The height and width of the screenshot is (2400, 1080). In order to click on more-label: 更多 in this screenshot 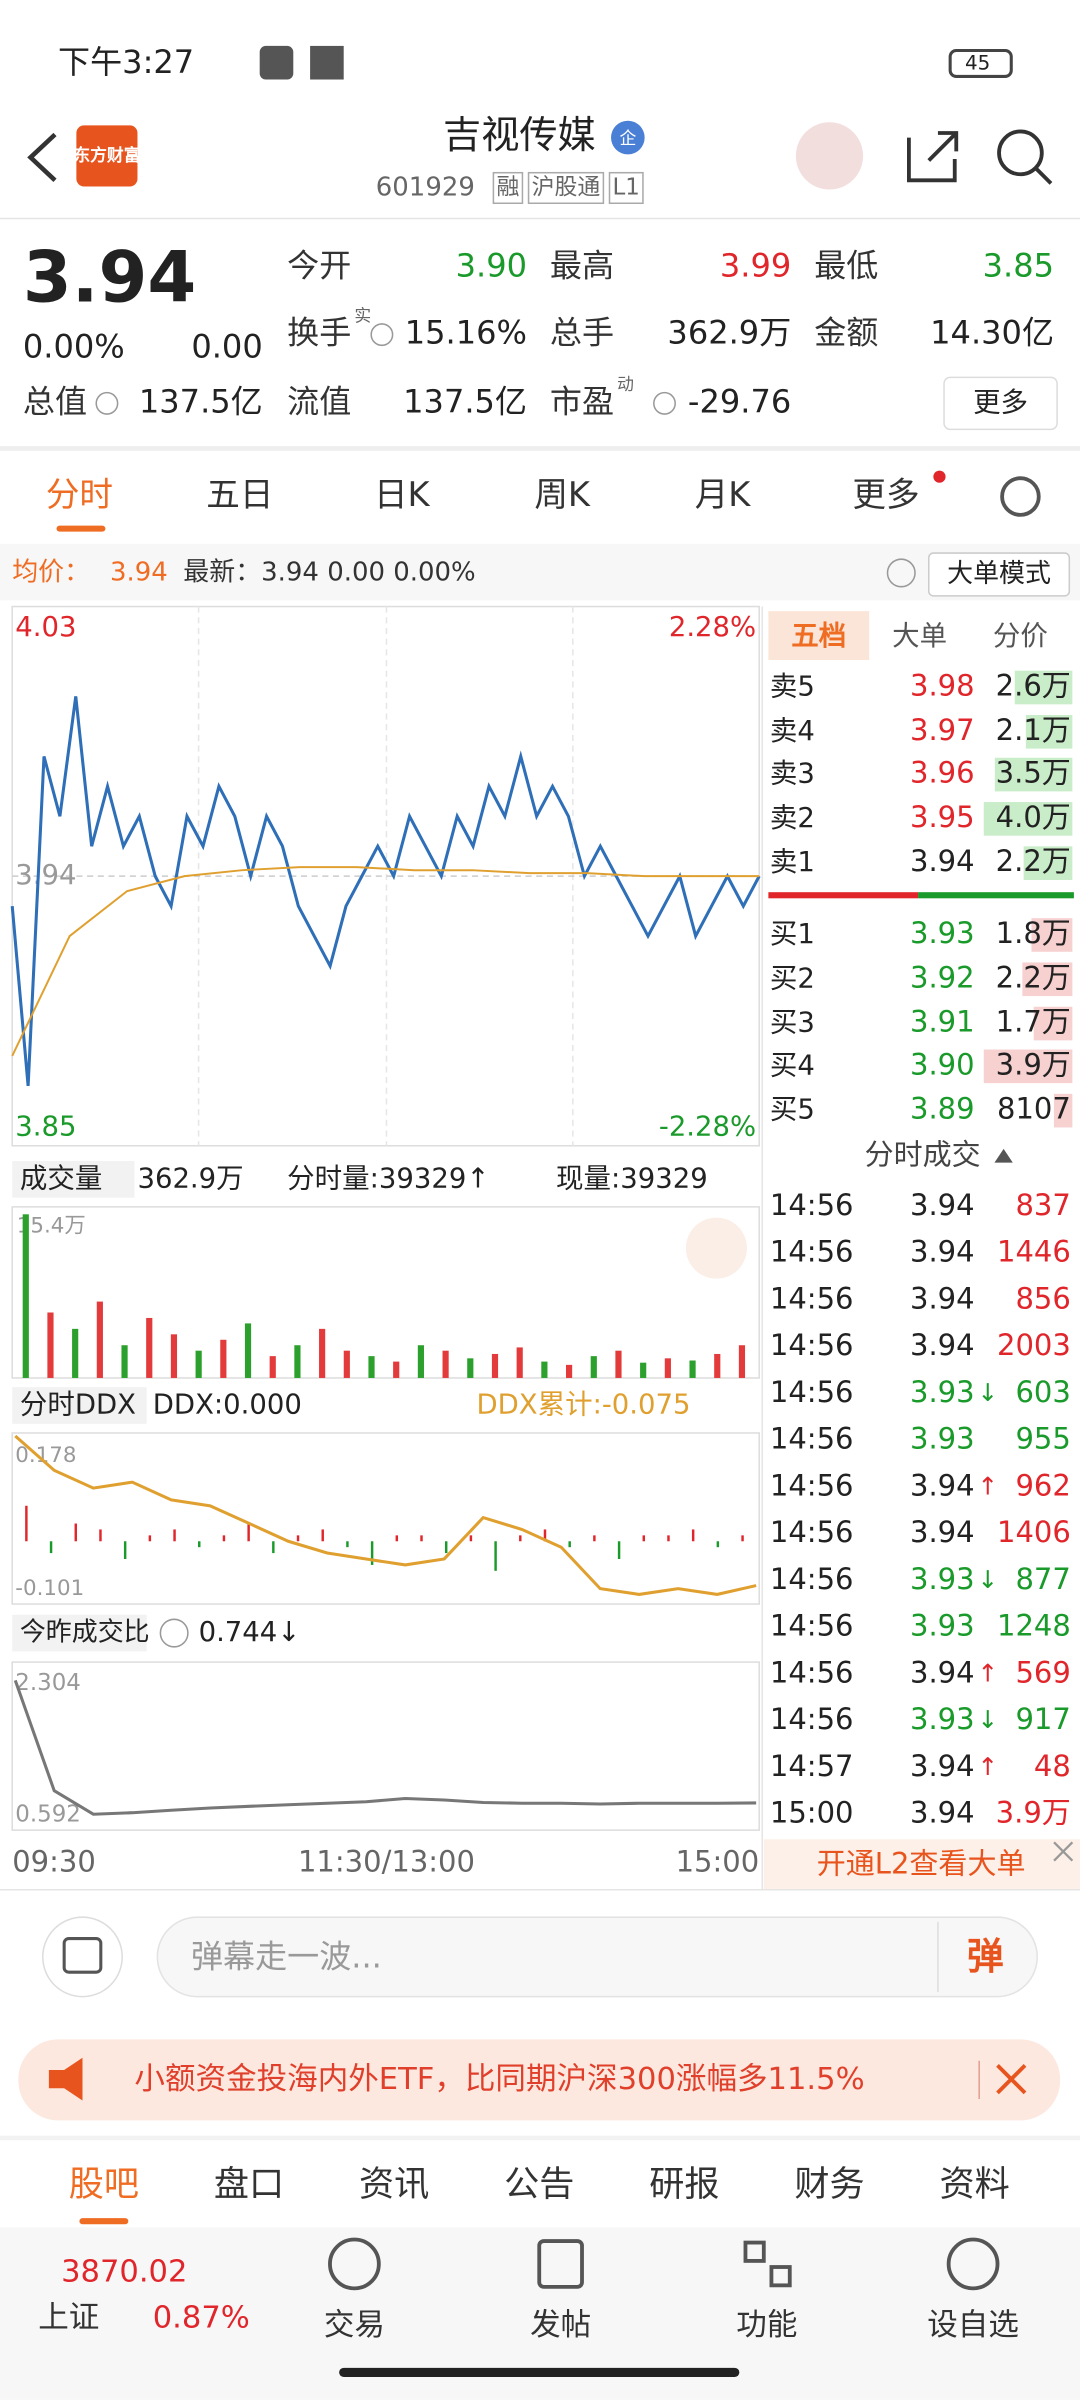, I will do `click(1000, 402)`.